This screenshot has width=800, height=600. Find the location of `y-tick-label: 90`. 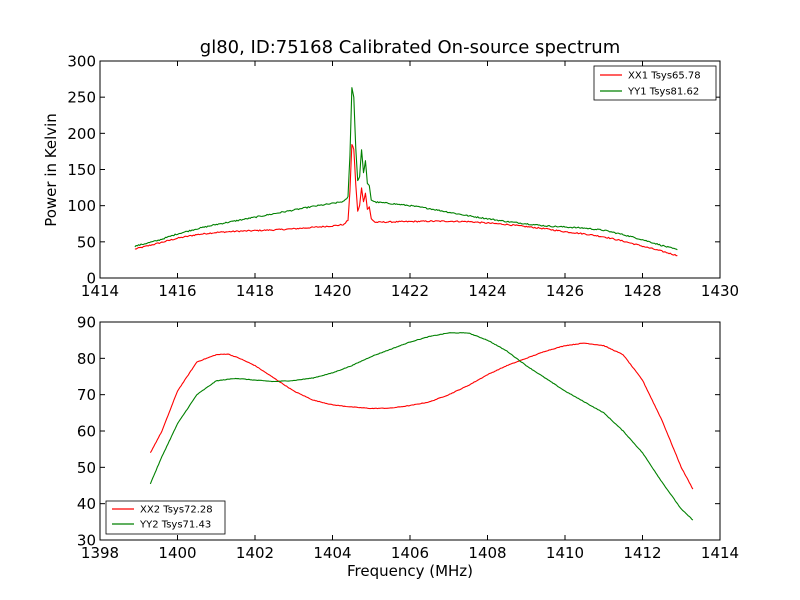

y-tick-label: 90 is located at coordinates (86, 323).